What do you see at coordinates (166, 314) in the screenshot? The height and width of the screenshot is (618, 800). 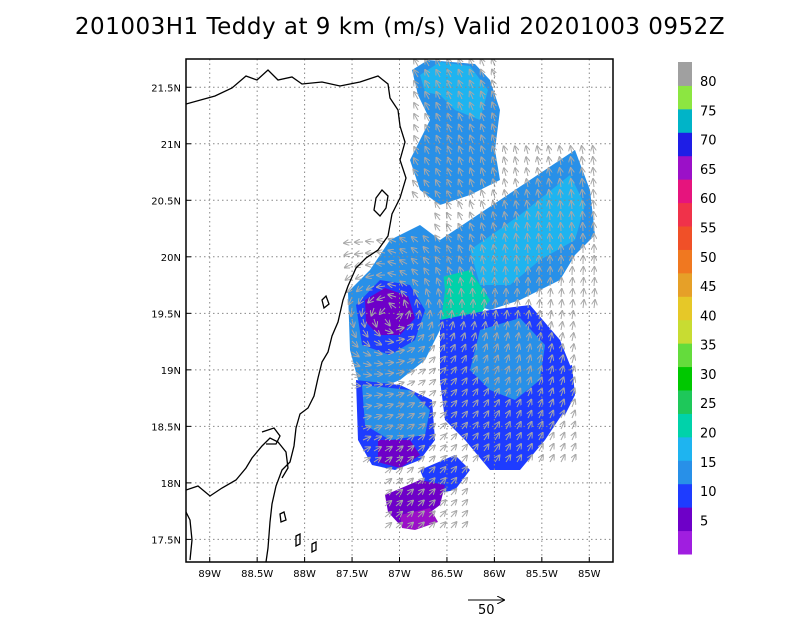 I see `latitude-tick-labels: 17.5N 18N 18.5N 19N 19.5N 20N 20.5N 21N 21.5N` at bounding box center [166, 314].